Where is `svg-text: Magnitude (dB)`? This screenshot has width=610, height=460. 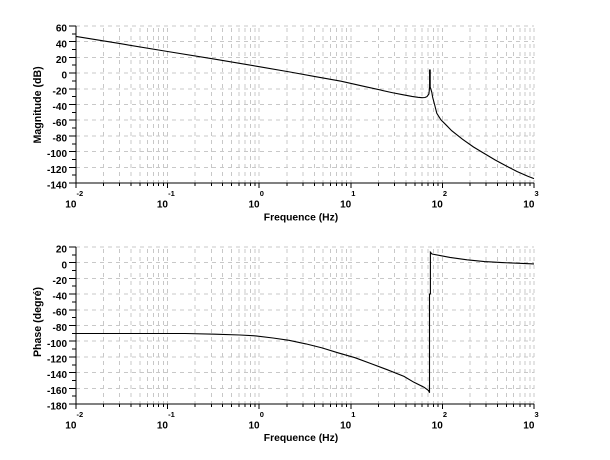
svg-text: Magnitude (dB) is located at coordinates (38, 104).